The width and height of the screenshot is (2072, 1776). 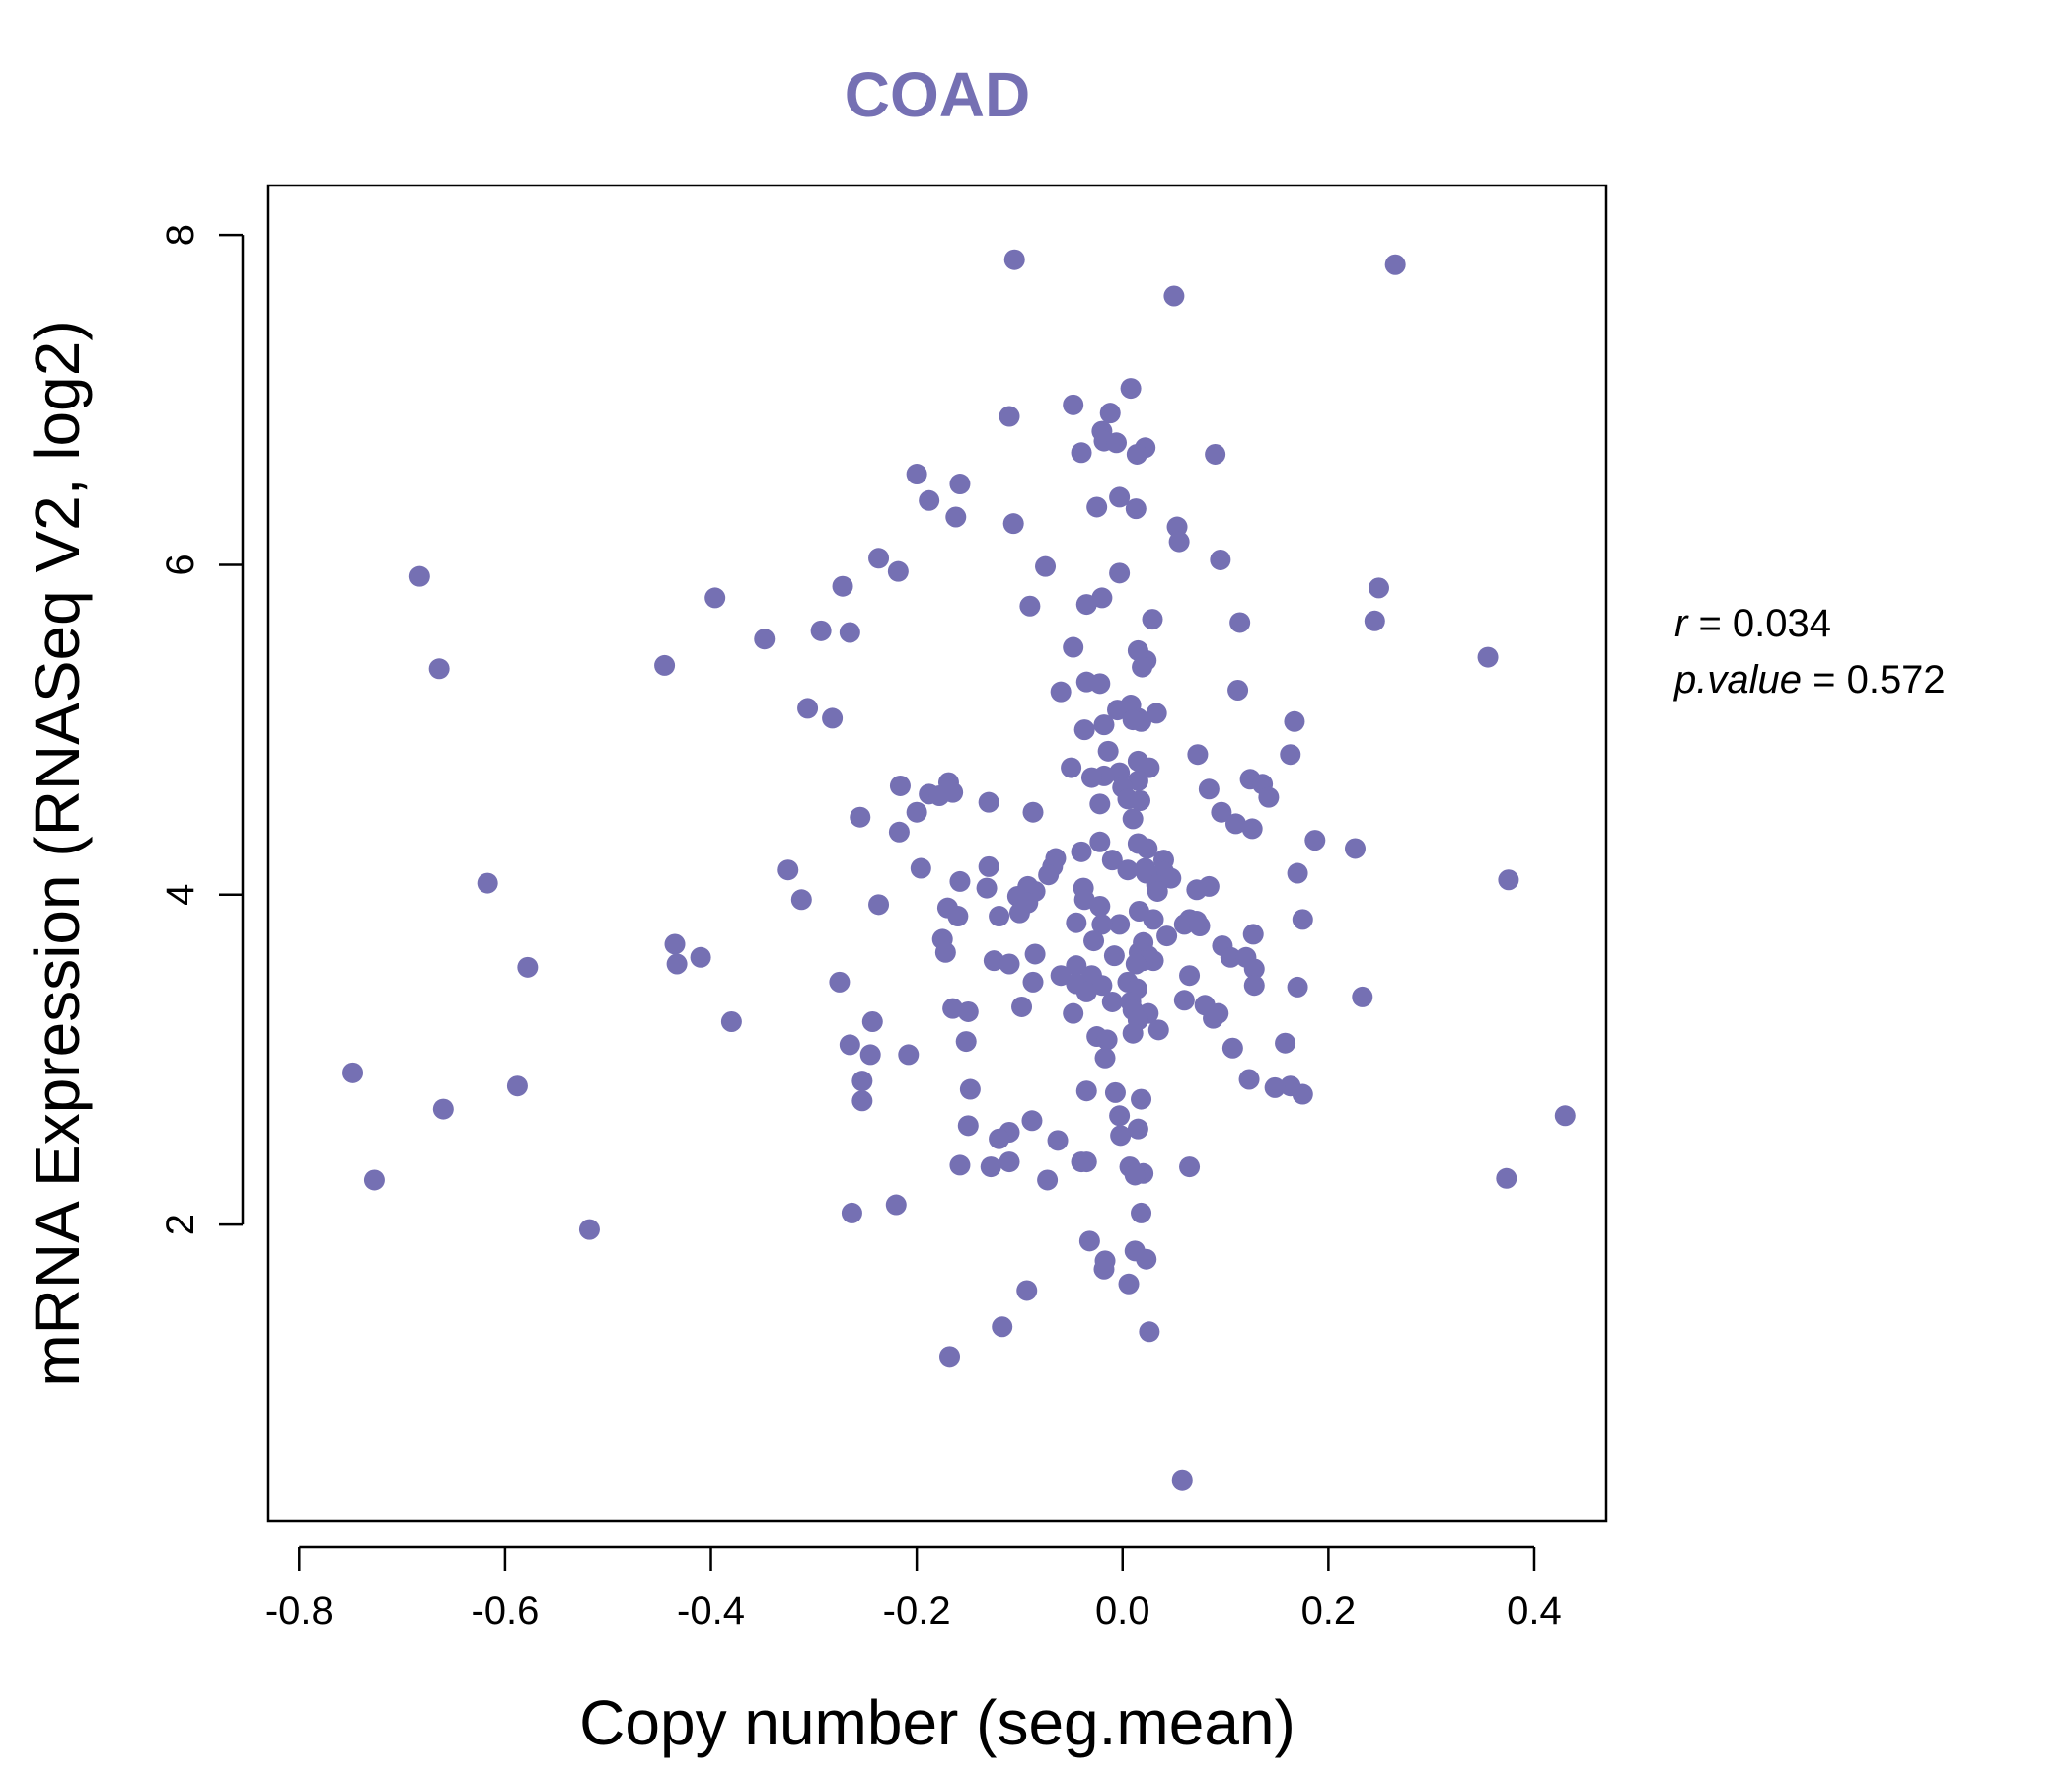 What do you see at coordinates (938, 94) in the screenshot?
I see `chart-title: COAD` at bounding box center [938, 94].